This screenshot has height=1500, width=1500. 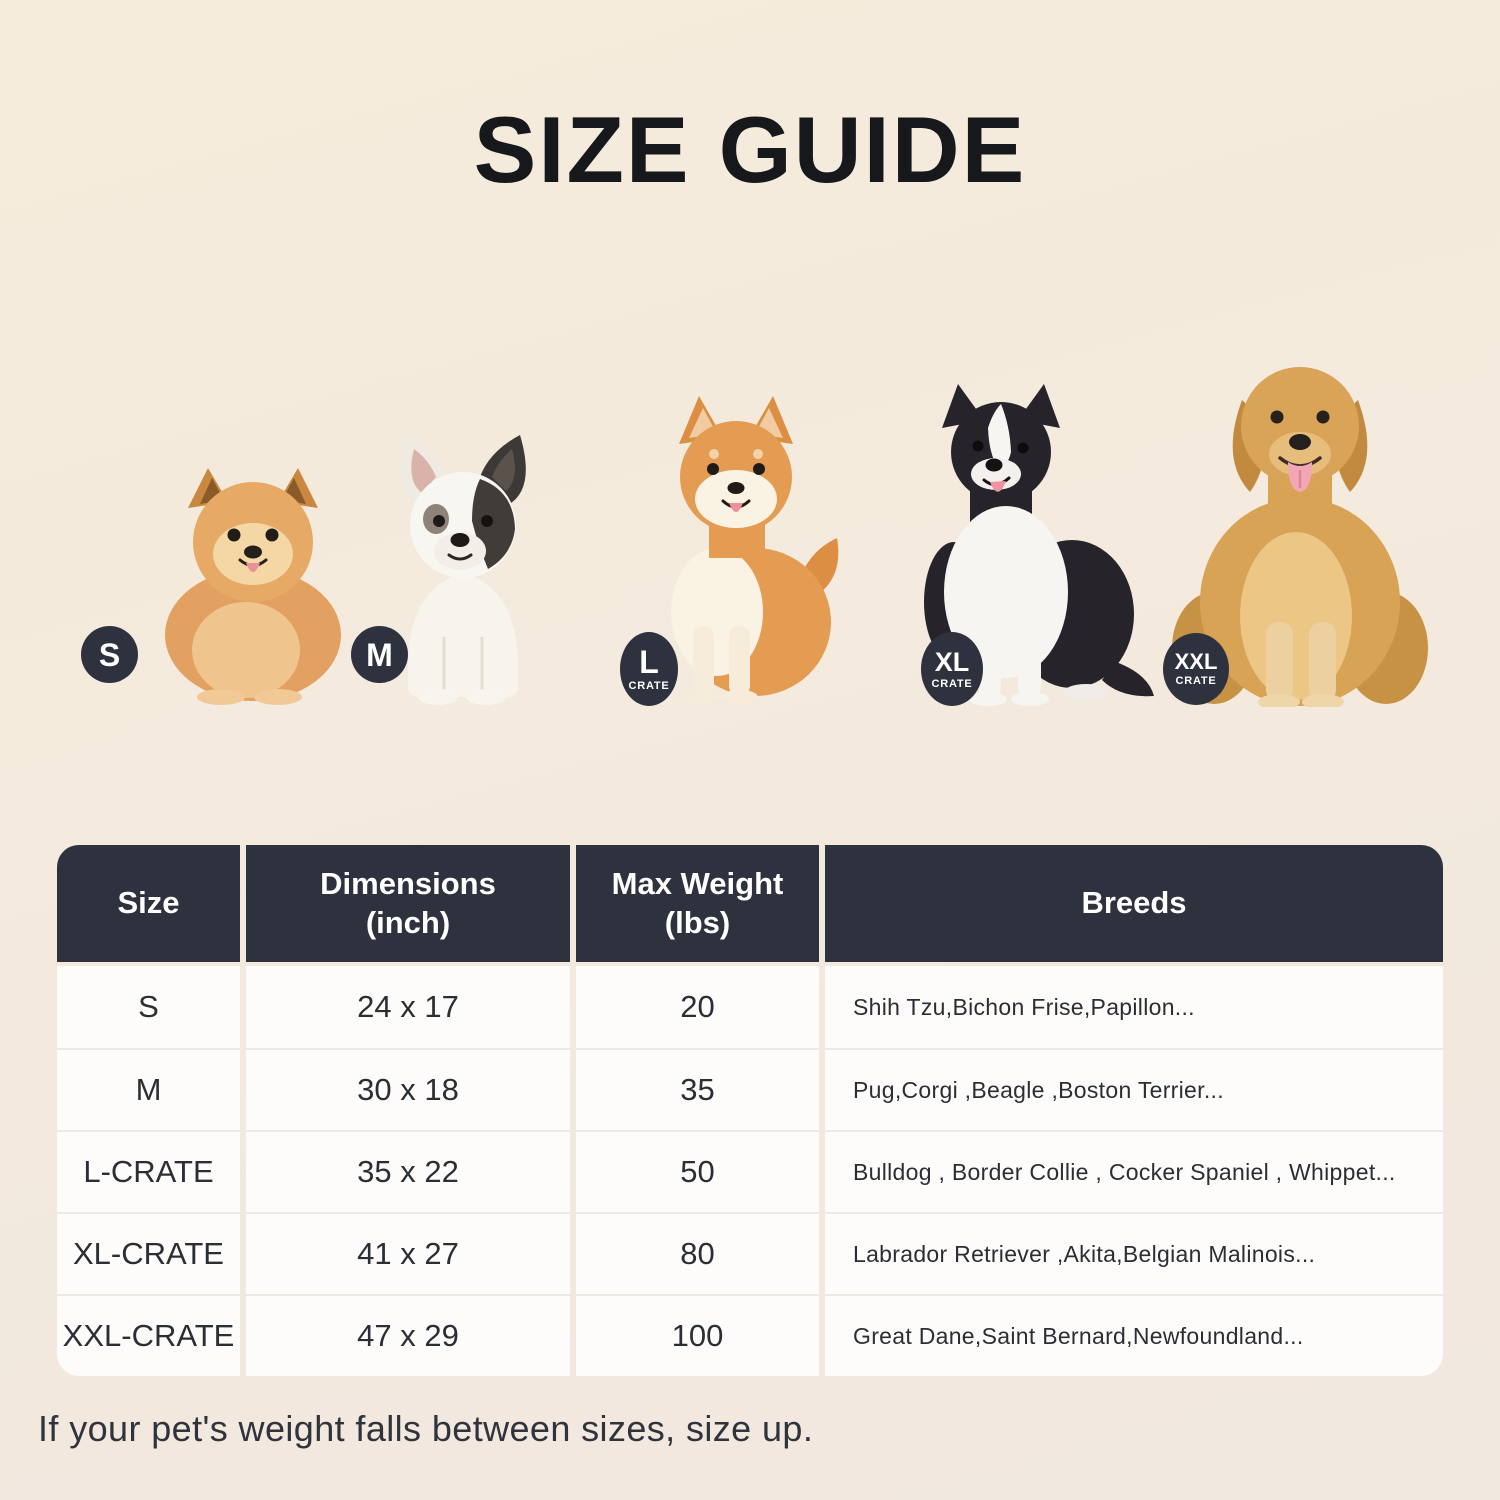 I want to click on cell-dimensions: 24 x 17, so click(x=408, y=1007).